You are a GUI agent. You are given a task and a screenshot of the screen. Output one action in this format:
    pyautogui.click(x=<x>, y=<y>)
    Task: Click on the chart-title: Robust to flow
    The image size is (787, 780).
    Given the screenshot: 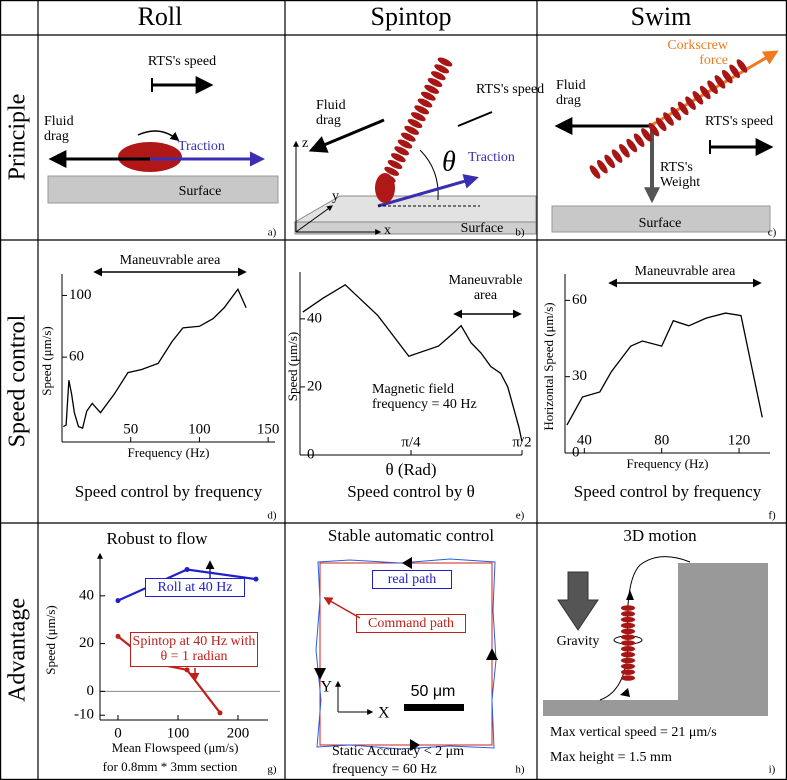 What is the action you would take?
    pyautogui.click(x=157, y=538)
    